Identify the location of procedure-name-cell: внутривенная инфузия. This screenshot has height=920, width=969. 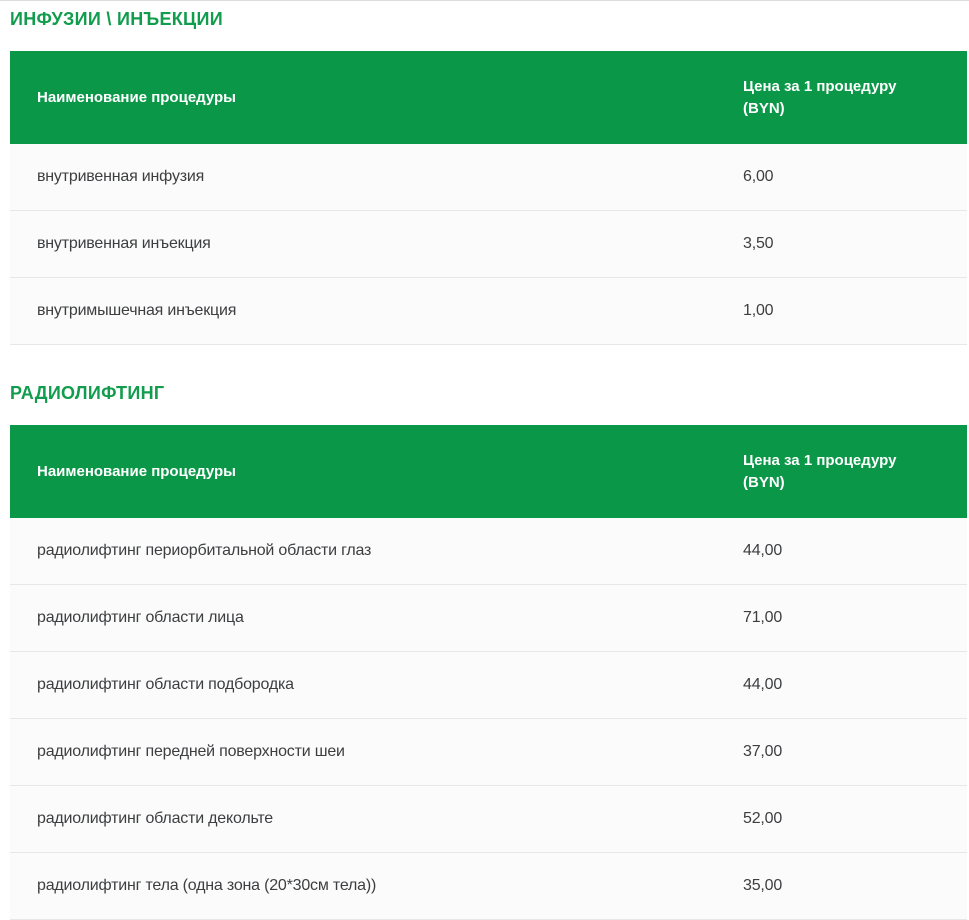
(121, 176).